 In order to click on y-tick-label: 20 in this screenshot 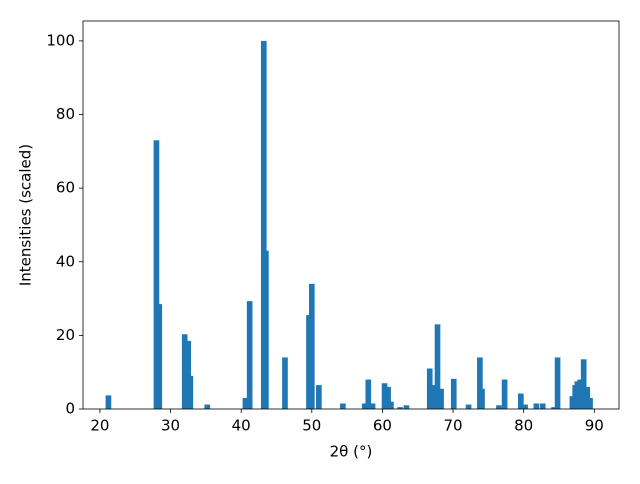, I will do `click(65, 335)`.